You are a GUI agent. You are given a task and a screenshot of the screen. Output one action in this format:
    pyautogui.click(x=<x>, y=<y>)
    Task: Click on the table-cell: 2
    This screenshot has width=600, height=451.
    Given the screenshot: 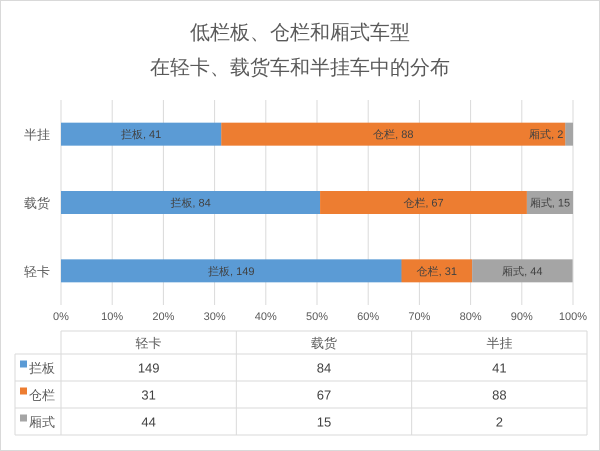 What is the action you would take?
    pyautogui.click(x=499, y=422)
    